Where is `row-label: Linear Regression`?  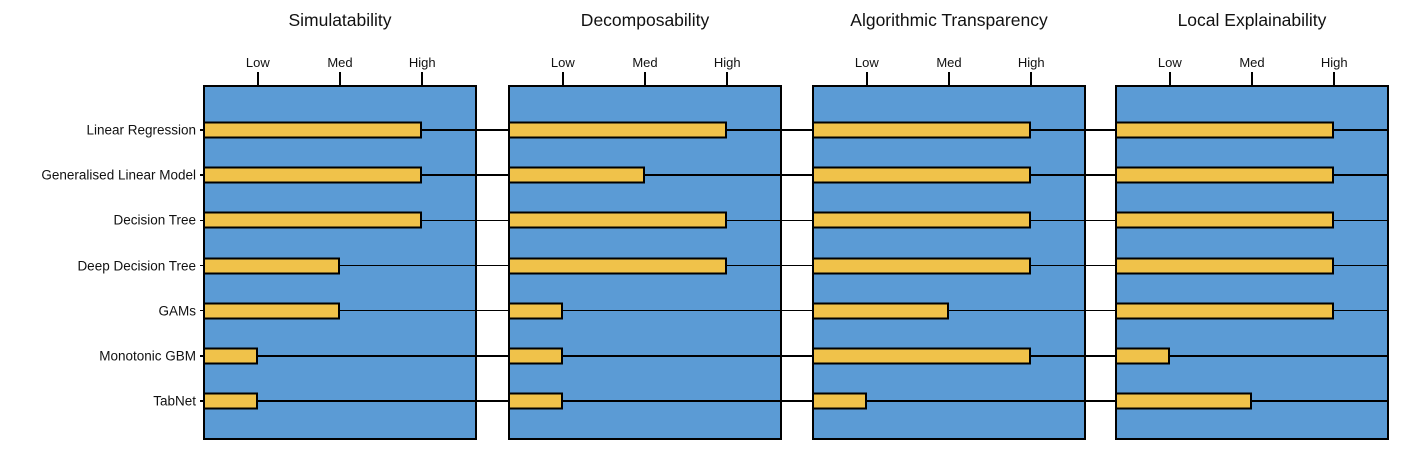
row-label: Linear Regression is located at coordinates (141, 130).